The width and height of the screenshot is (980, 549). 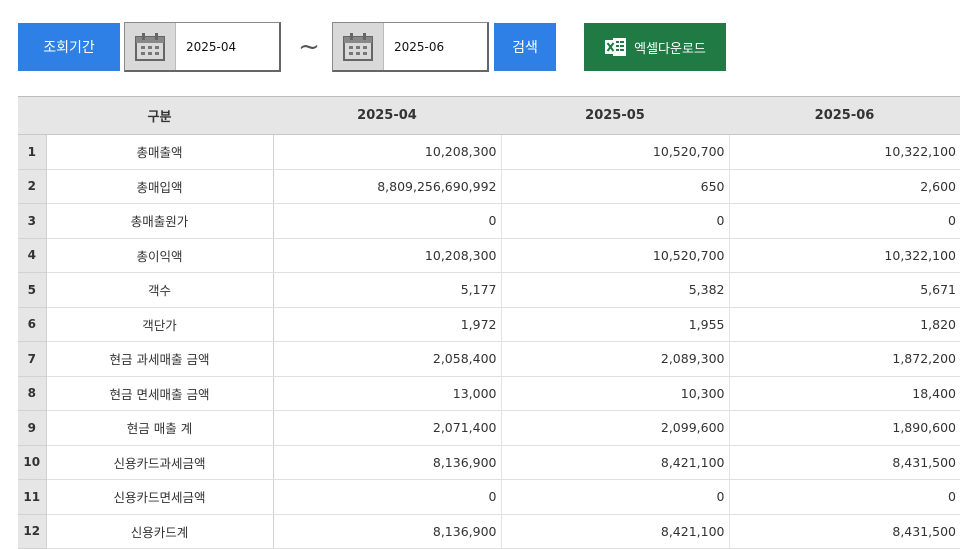 I want to click on row-index: 10, so click(x=32, y=462).